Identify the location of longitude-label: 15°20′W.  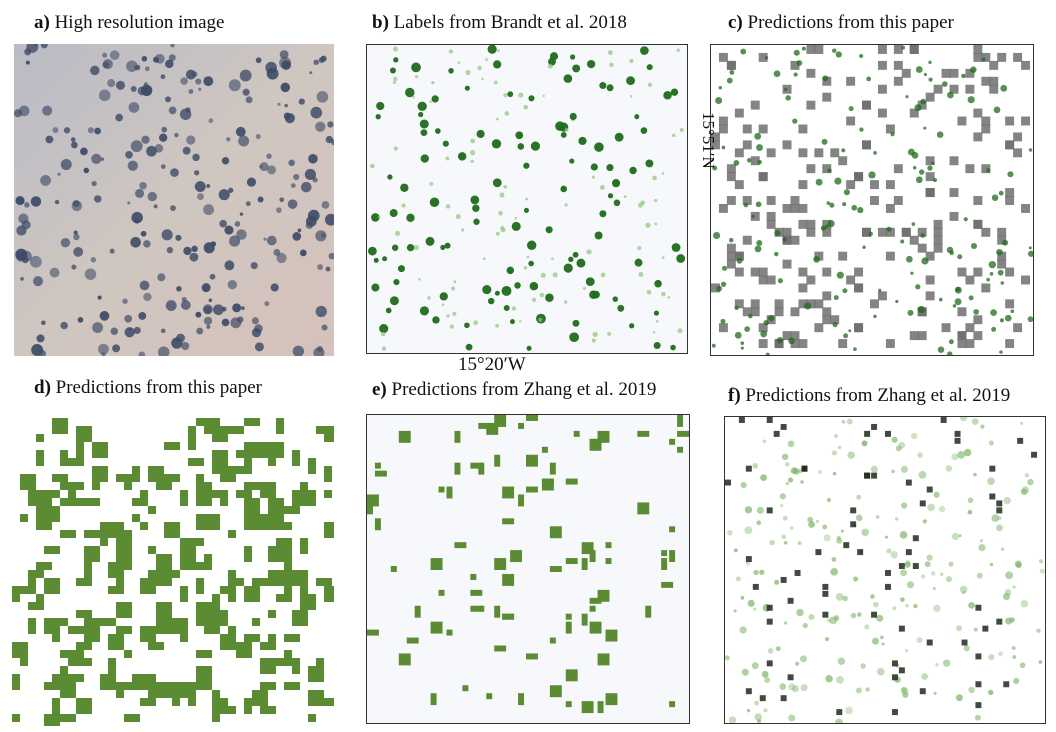
(492, 364).